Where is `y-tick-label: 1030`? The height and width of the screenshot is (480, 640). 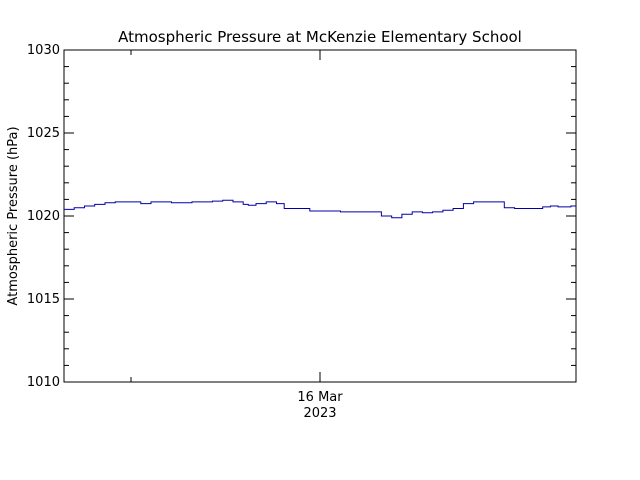 y-tick-label: 1030 is located at coordinates (43, 50).